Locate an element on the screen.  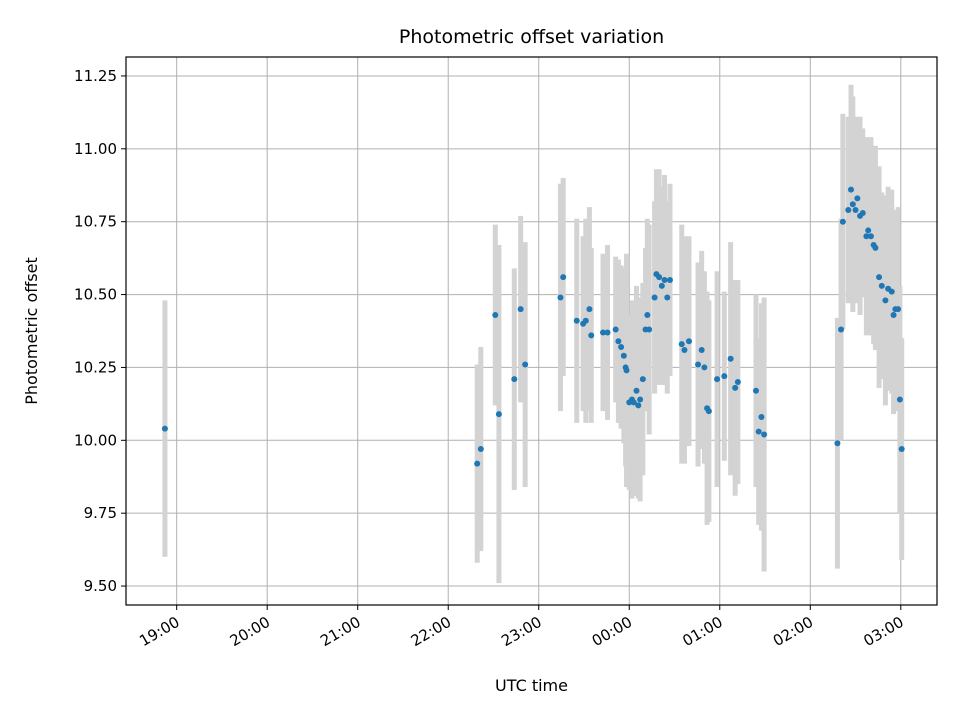
y-tick-label: 9.75 is located at coordinates (100, 513).